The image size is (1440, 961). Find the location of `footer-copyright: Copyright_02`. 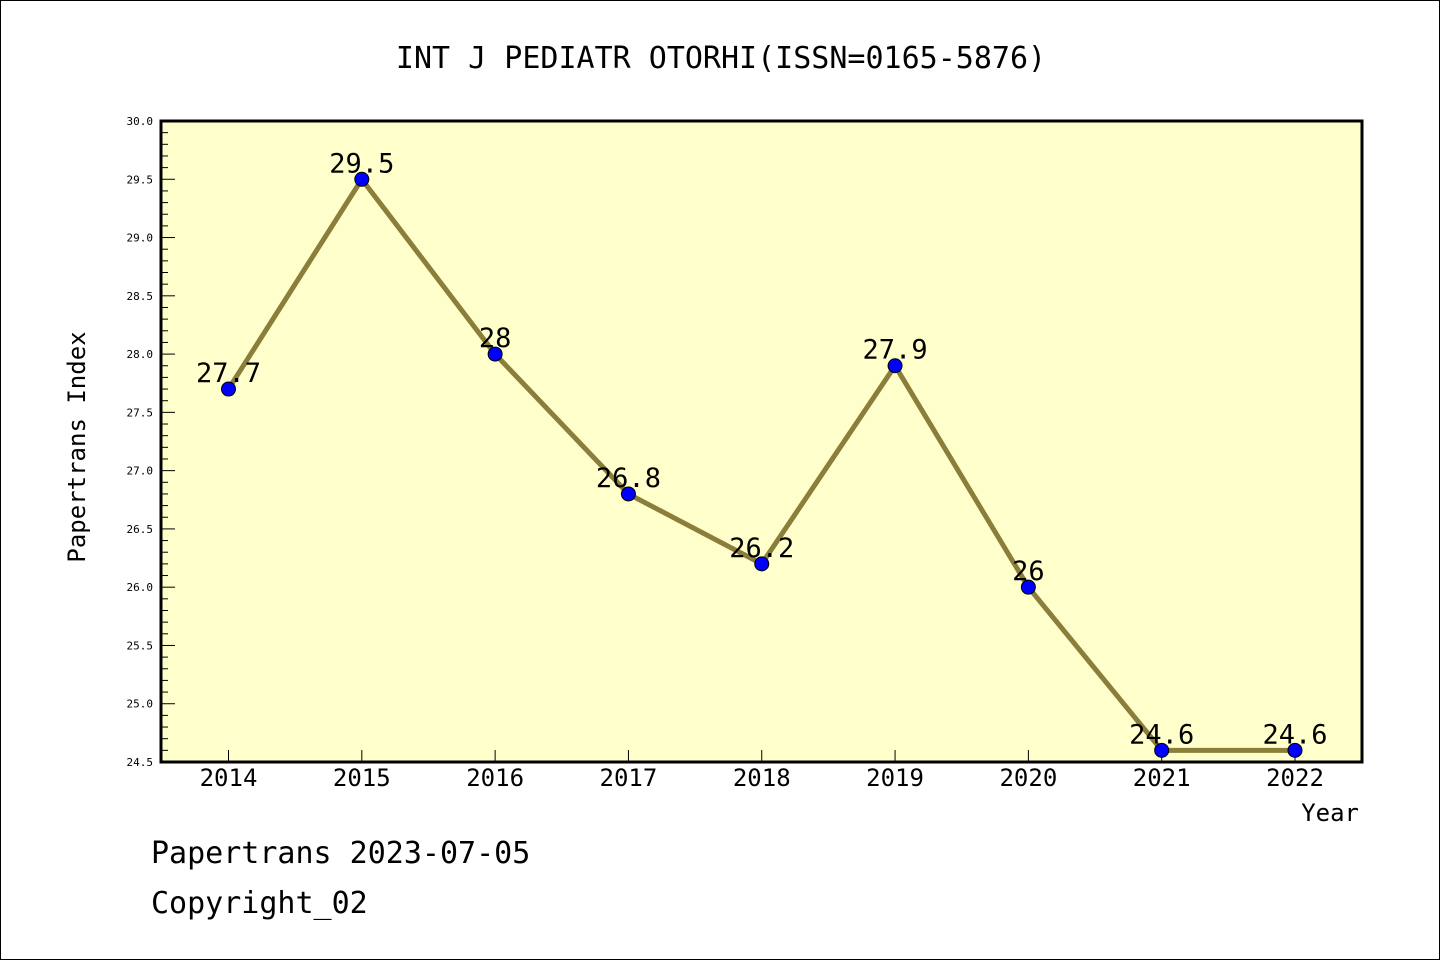

footer-copyright: Copyright_02 is located at coordinates (259, 903).